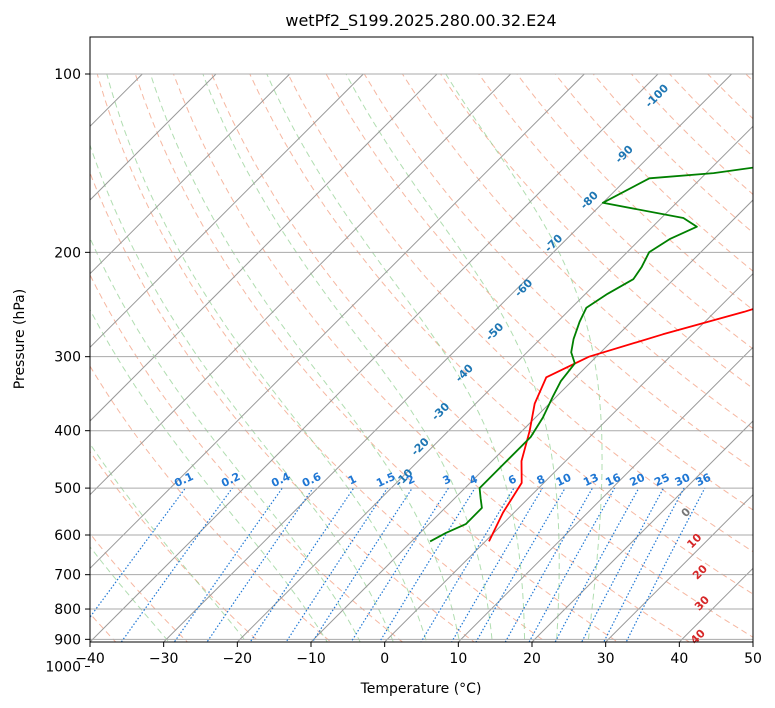 This screenshot has width=775, height=708. Describe the element at coordinates (494, 331) in the screenshot. I see `isotherm-label: -50` at that location.